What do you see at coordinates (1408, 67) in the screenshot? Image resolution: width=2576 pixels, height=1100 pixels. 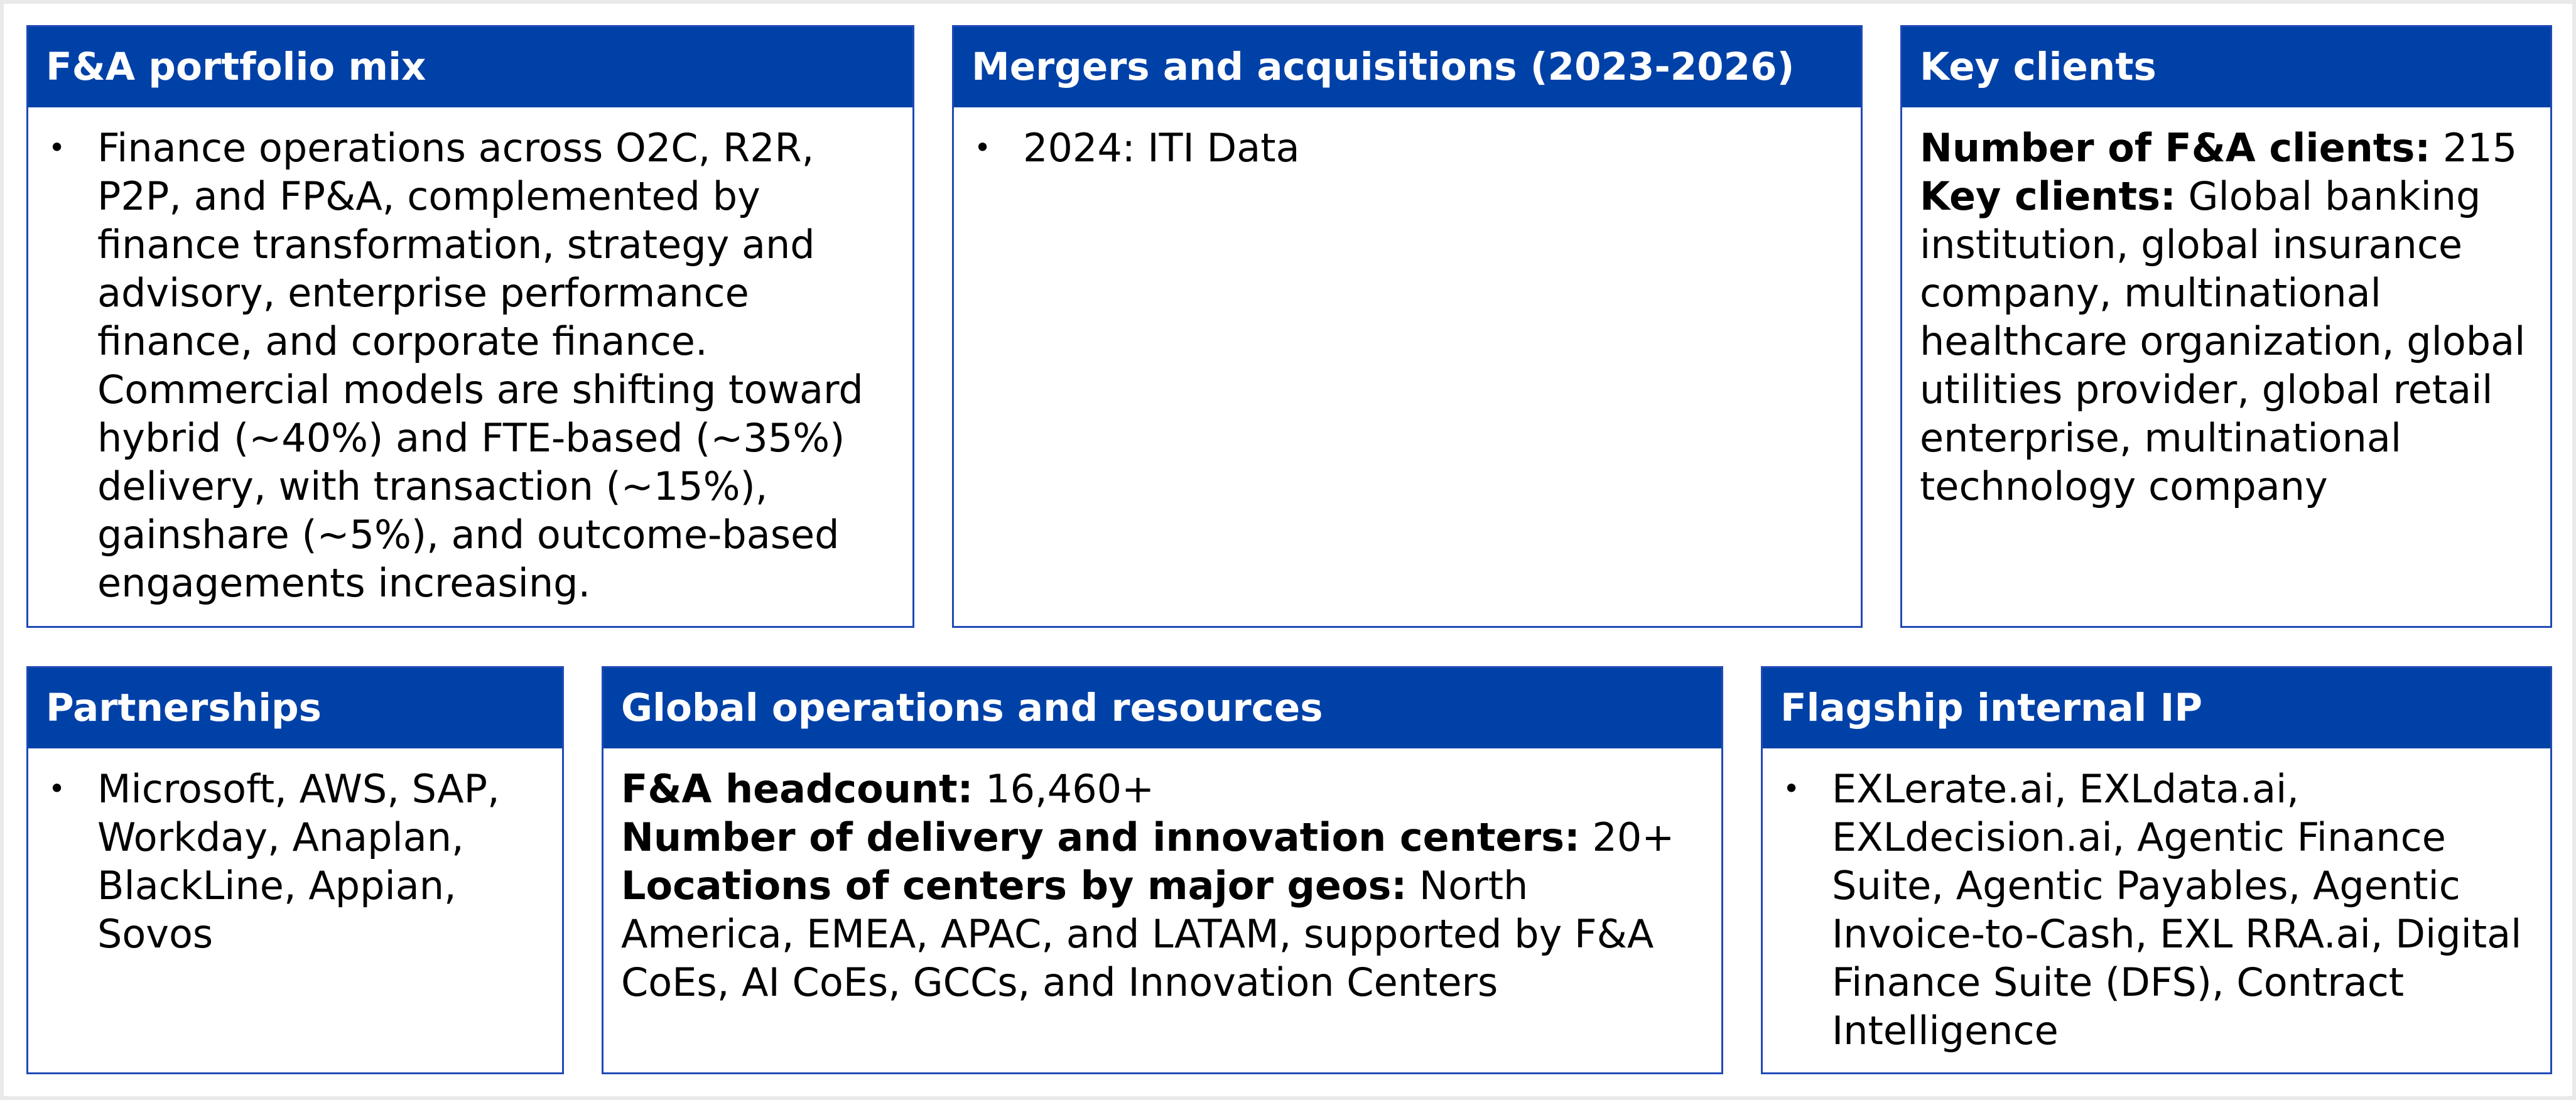 I see `mergers-title: Mergers and acquisitions (2023-2026)` at bounding box center [1408, 67].